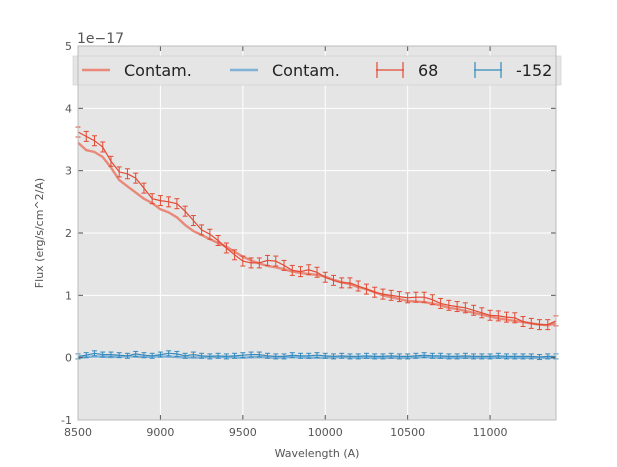 The image size is (617, 467). What do you see at coordinates (325, 432) in the screenshot?
I see `x-tick-label: 10000` at bounding box center [325, 432].